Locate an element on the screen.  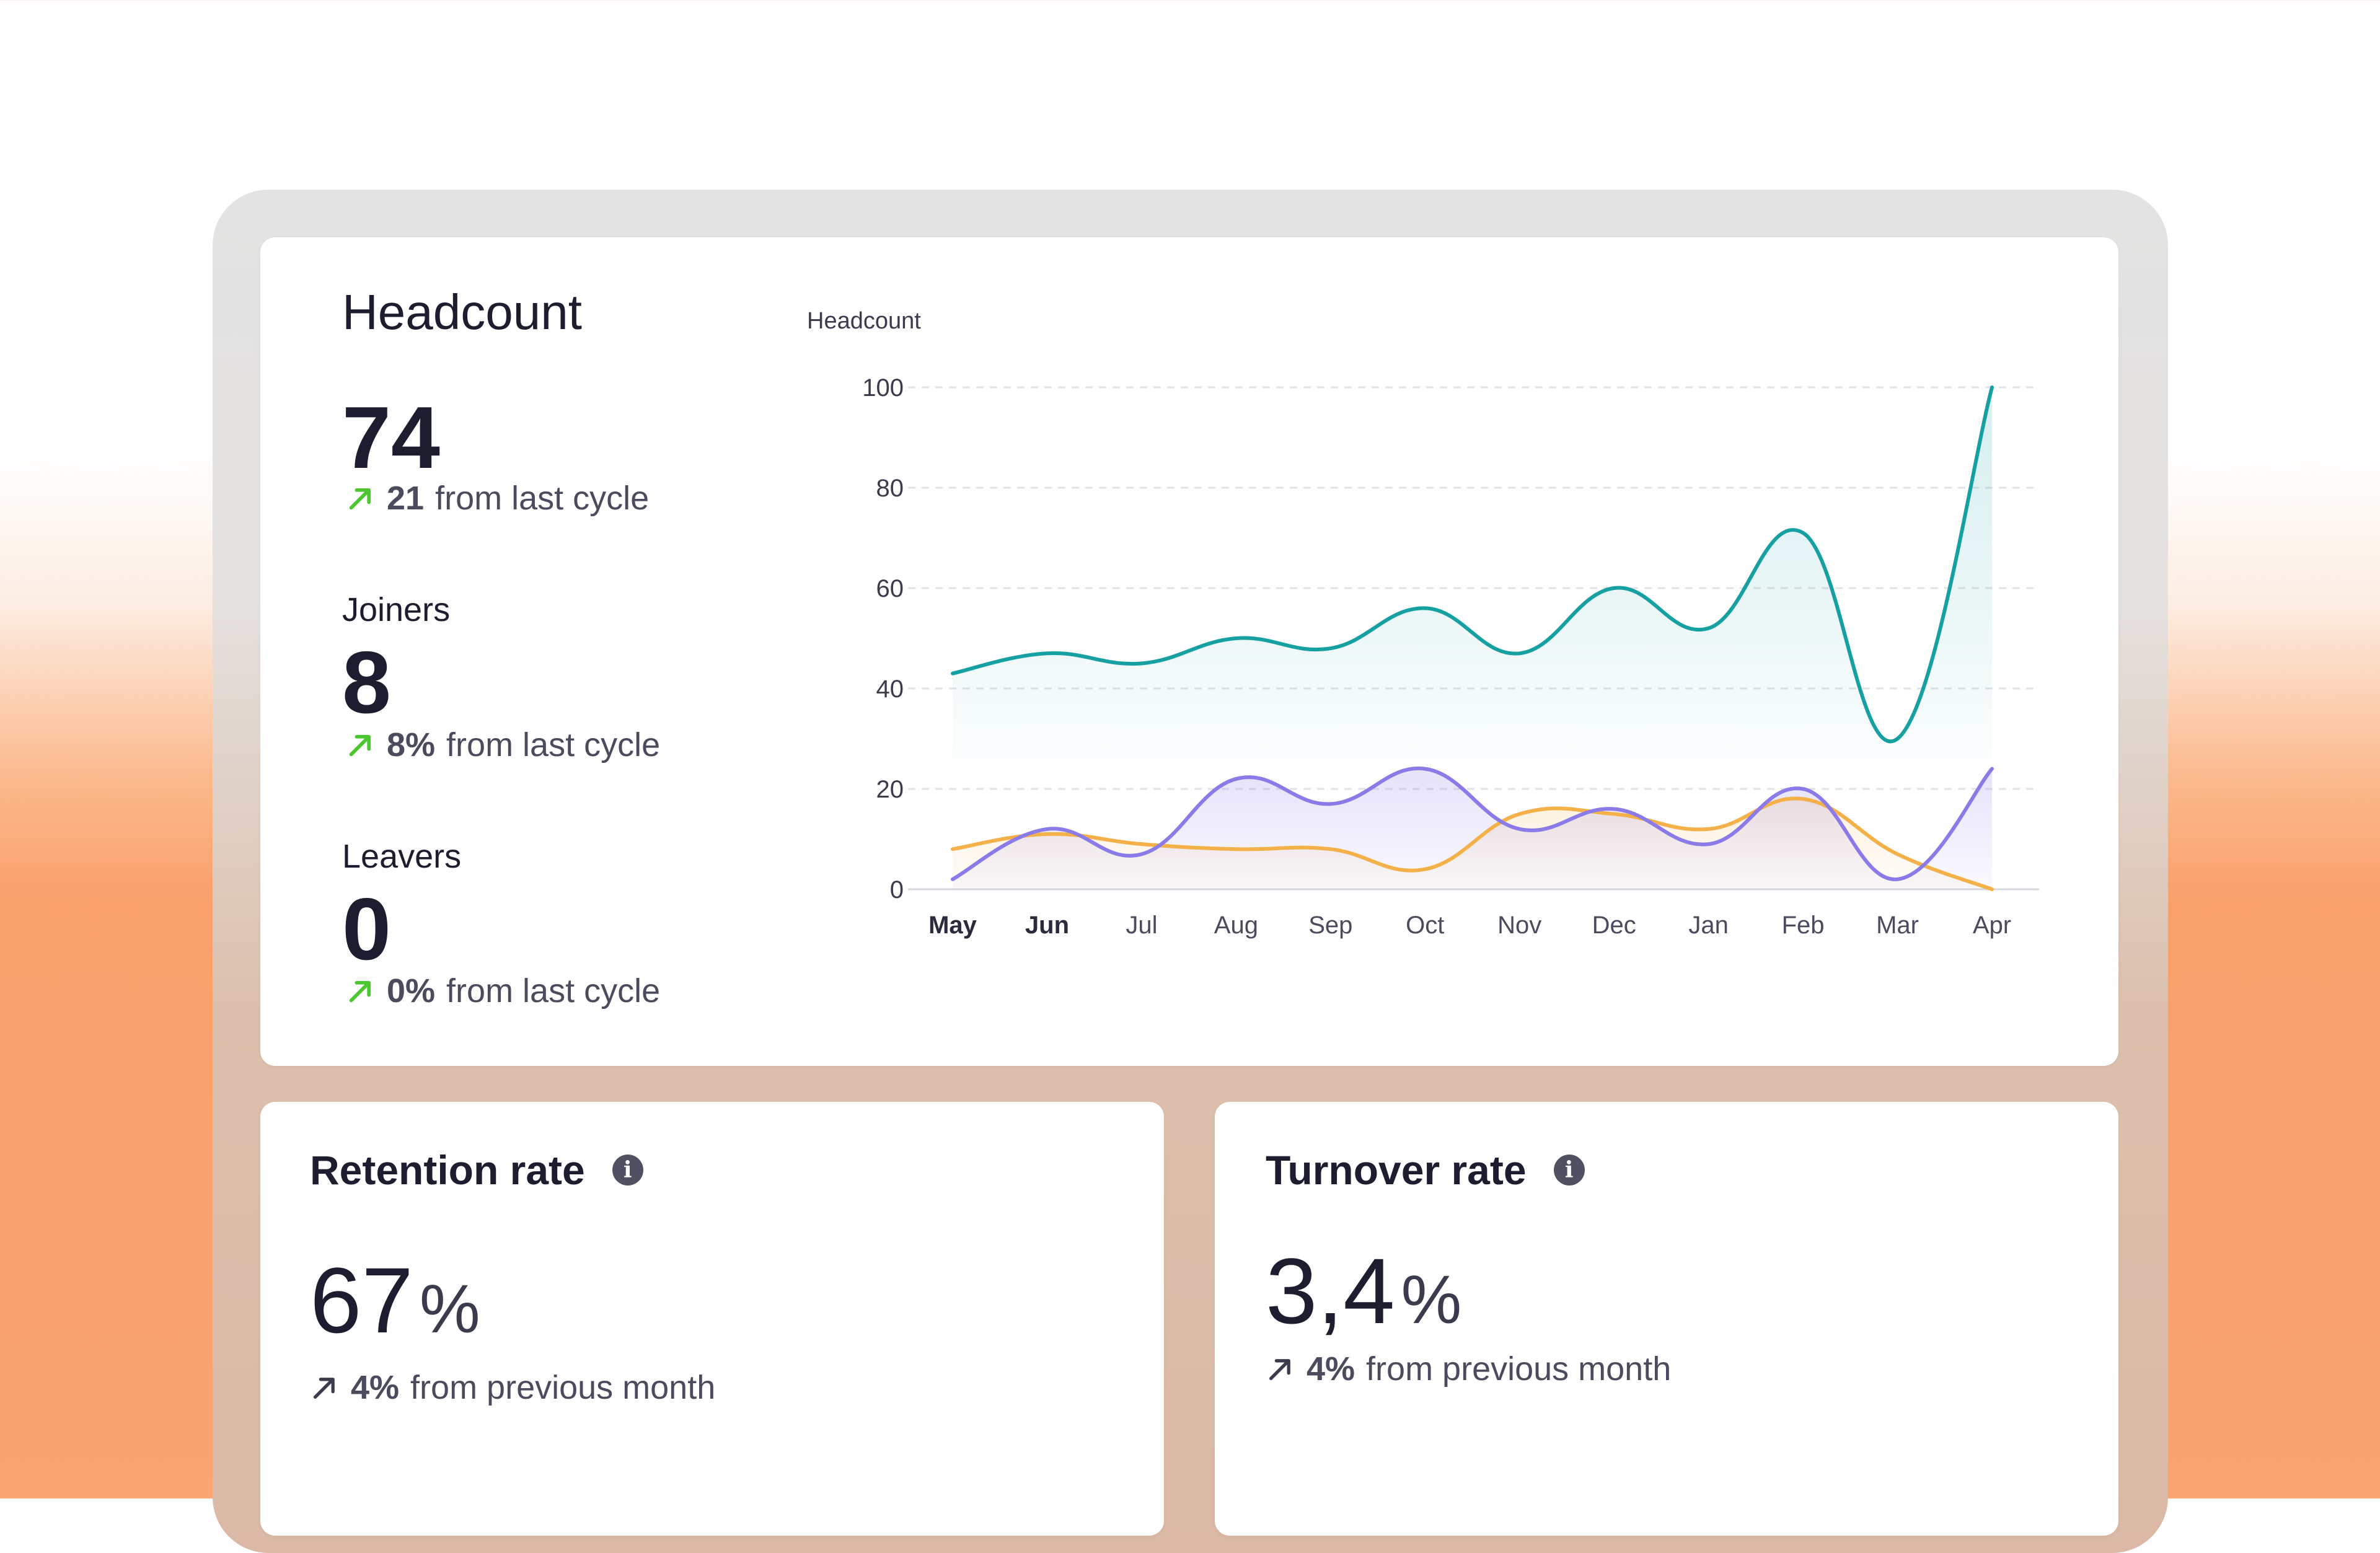
x-tick-label: Jan is located at coordinates (1708, 925).